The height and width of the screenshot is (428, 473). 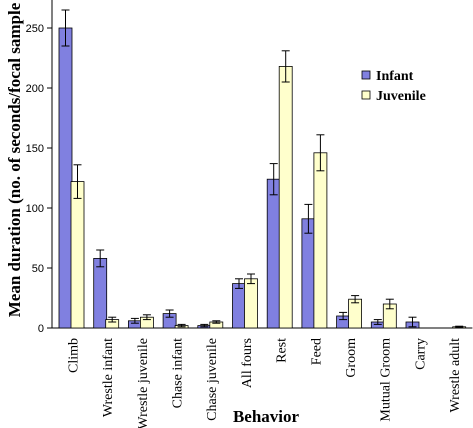 What do you see at coordinates (351, 358) in the screenshot?
I see `category-label: Groom` at bounding box center [351, 358].